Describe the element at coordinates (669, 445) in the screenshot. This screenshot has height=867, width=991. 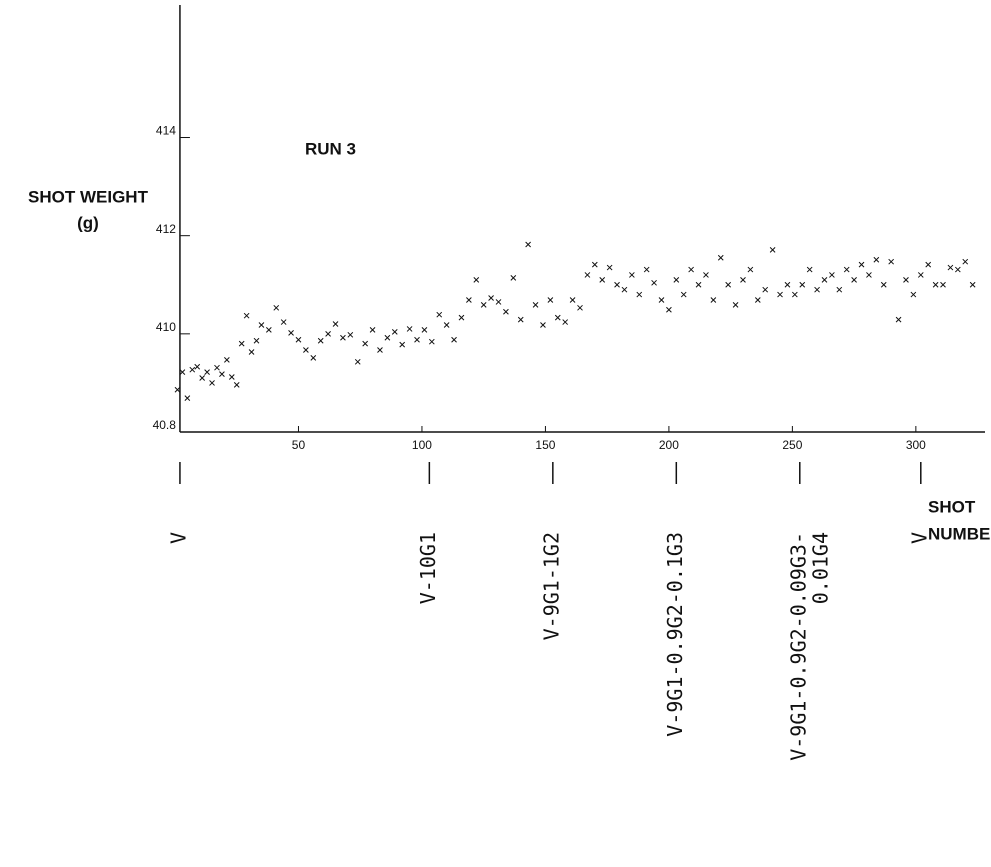
I see `x-tick-label: 200` at that location.